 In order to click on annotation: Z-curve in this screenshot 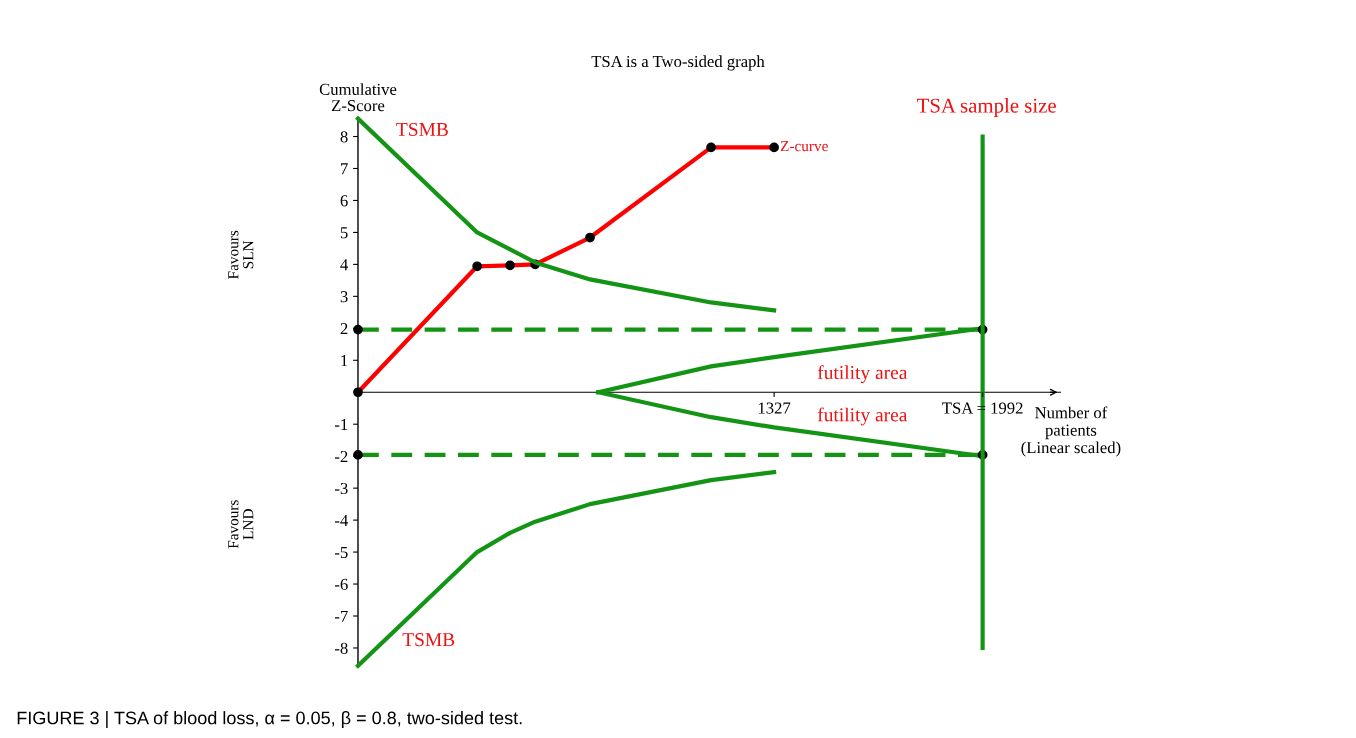, I will do `click(804, 146)`.